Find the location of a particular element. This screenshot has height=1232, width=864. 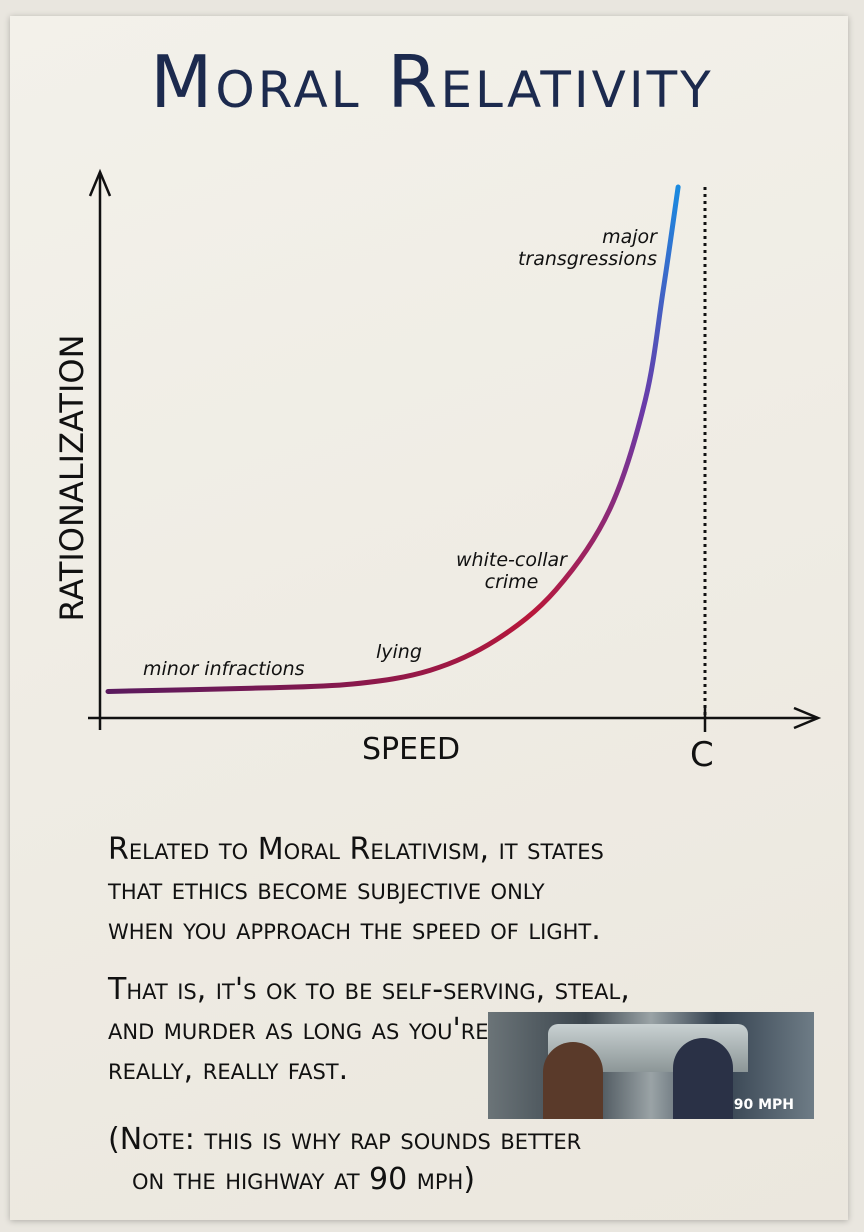

c-label: C is located at coordinates (702, 755).